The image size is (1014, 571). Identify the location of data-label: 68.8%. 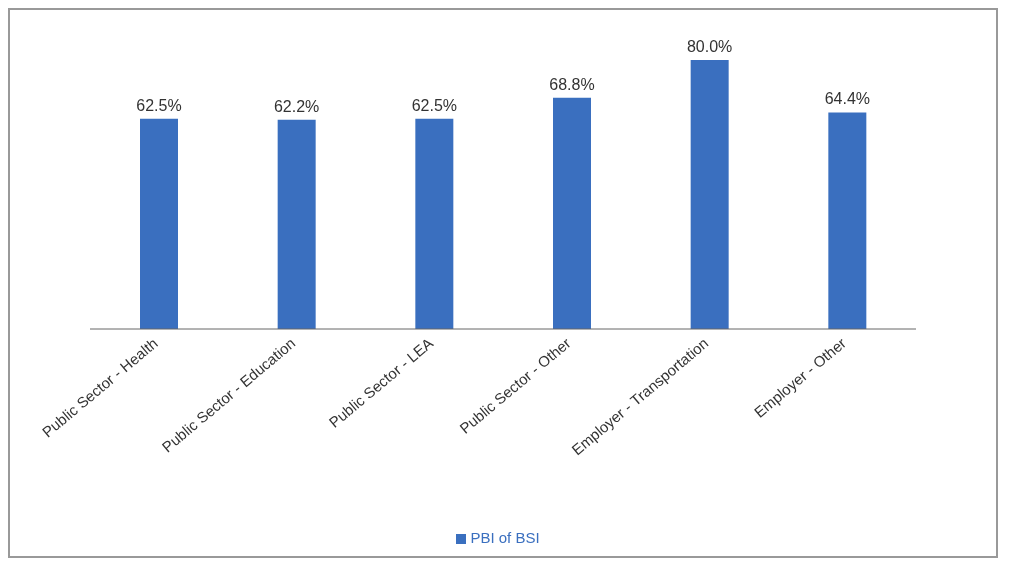
(572, 84).